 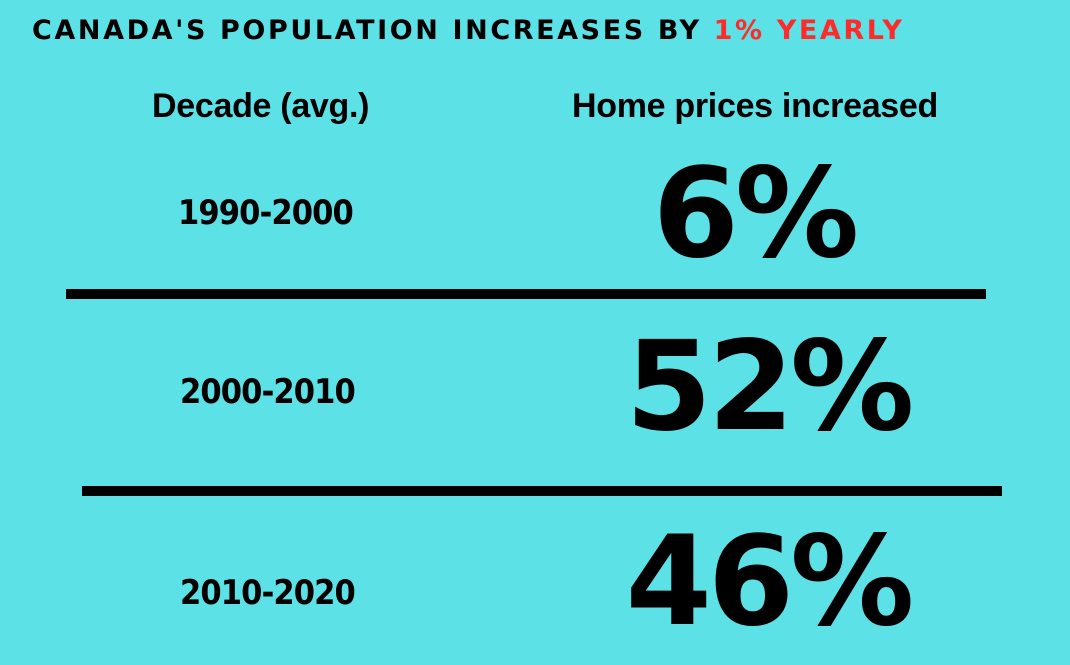 I want to click on prices-column-header: Home prices increased, so click(x=755, y=106).